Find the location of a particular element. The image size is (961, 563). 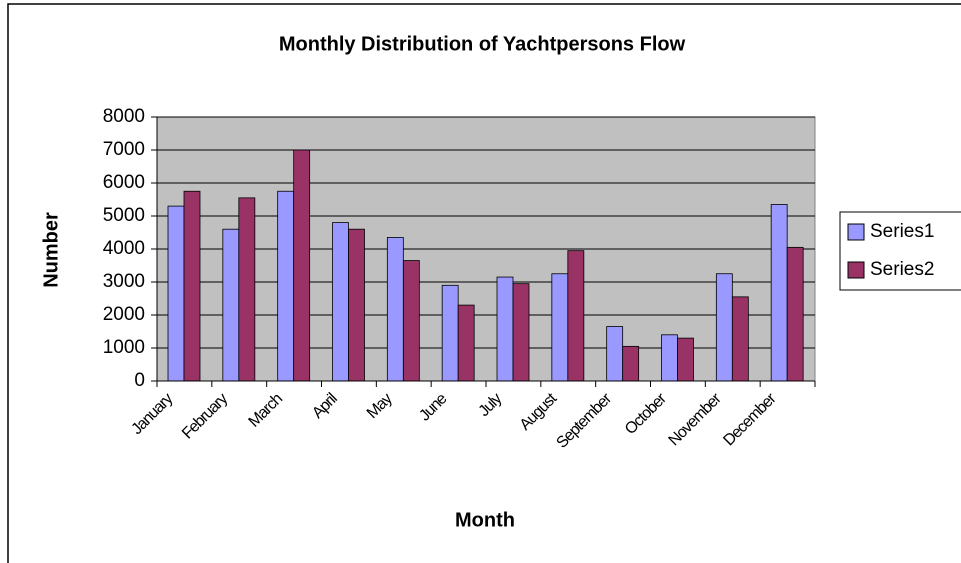

y-tick-label: 1000 is located at coordinates (124, 347).